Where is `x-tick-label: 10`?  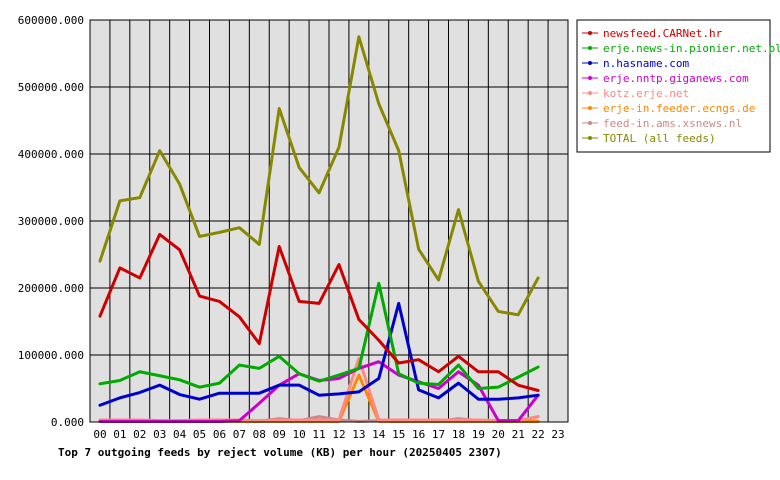 x-tick-label: 10 is located at coordinates (299, 434).